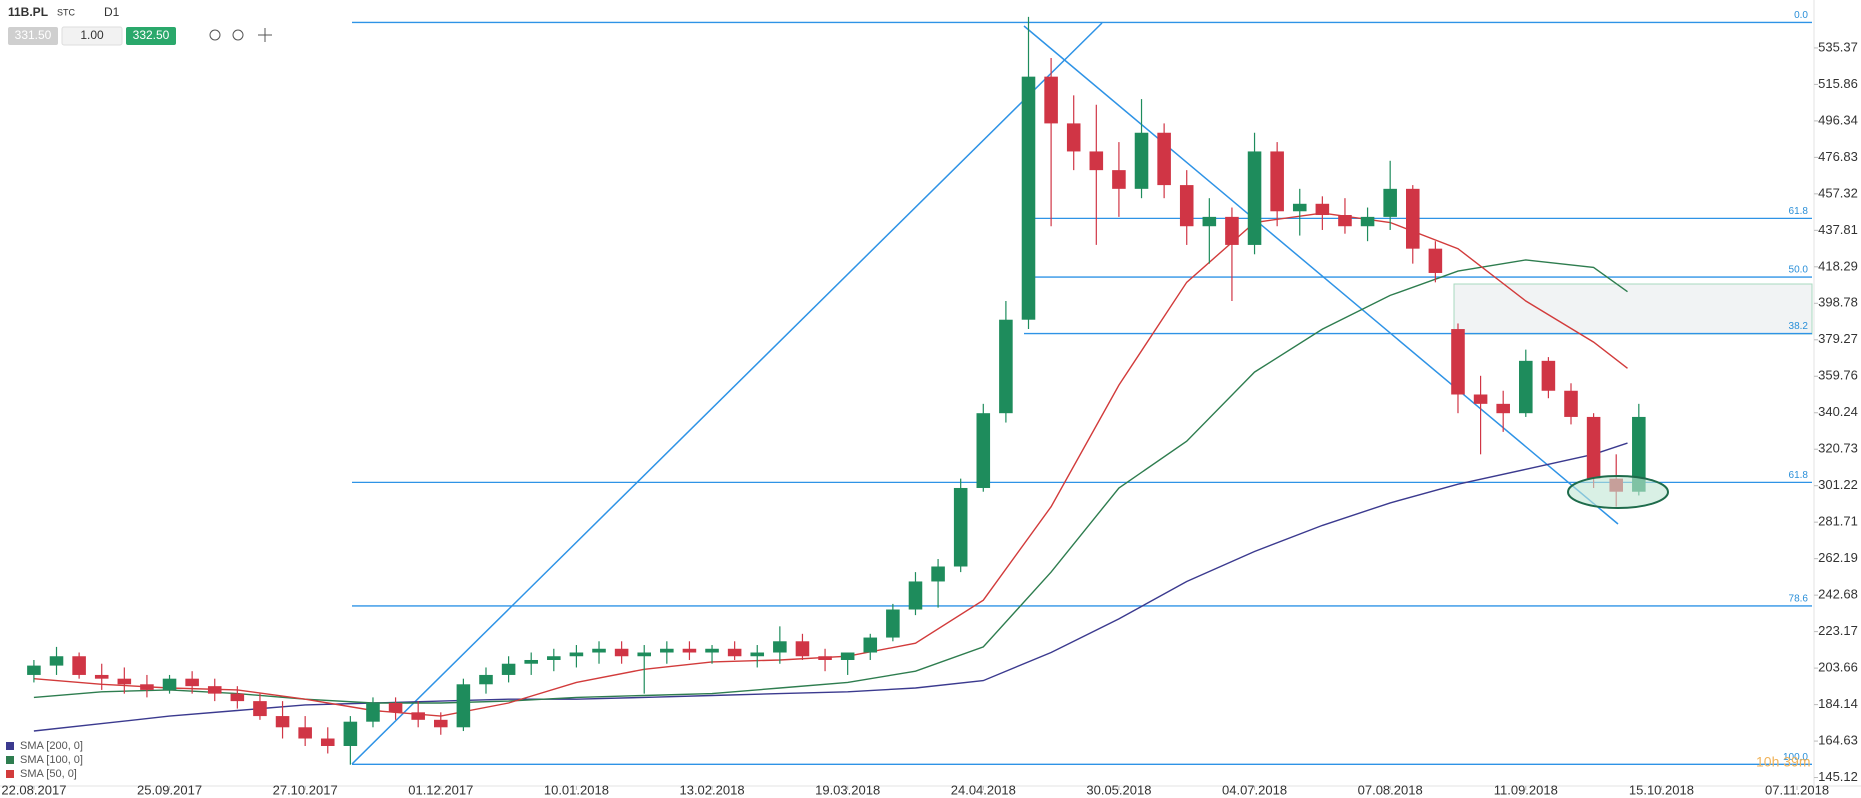 This screenshot has width=1861, height=798. What do you see at coordinates (1838, 411) in the screenshot?
I see `y-tick-label: 340.24` at bounding box center [1838, 411].